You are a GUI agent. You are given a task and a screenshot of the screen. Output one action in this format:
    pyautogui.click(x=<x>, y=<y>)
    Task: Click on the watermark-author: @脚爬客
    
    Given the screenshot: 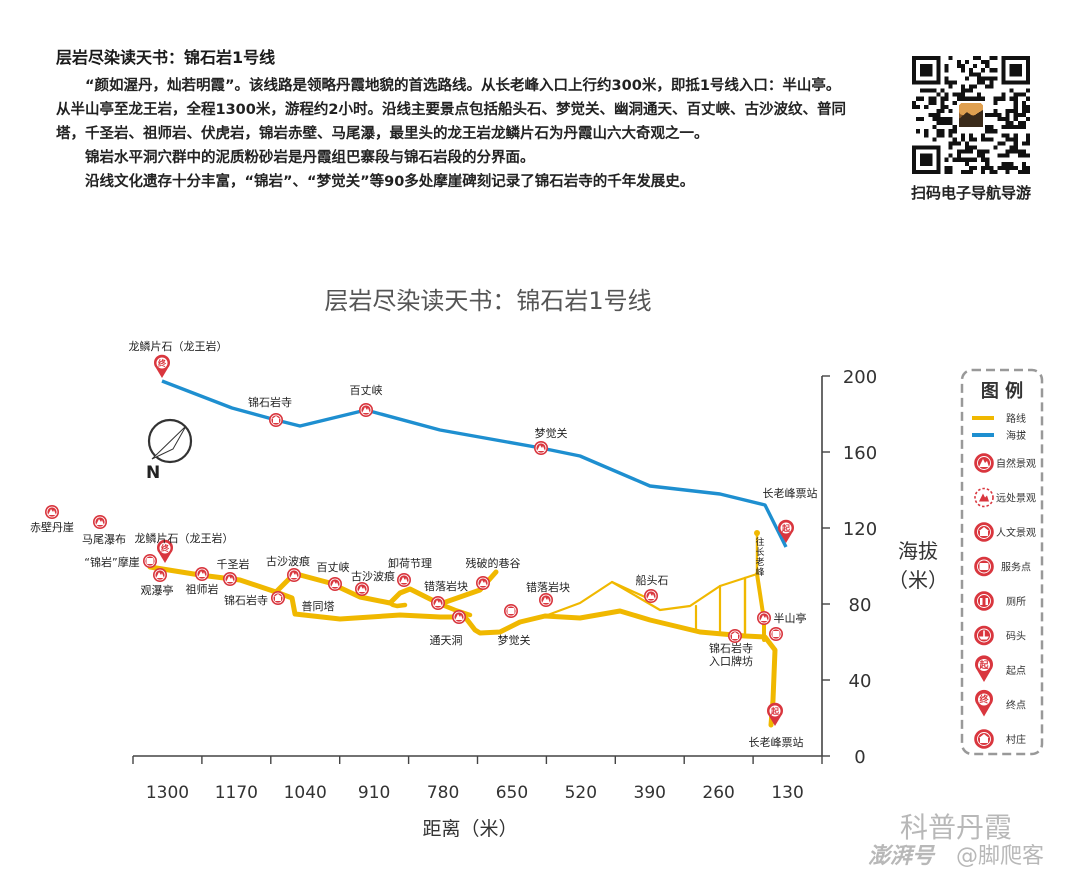 What is the action you would take?
    pyautogui.click(x=1000, y=856)
    